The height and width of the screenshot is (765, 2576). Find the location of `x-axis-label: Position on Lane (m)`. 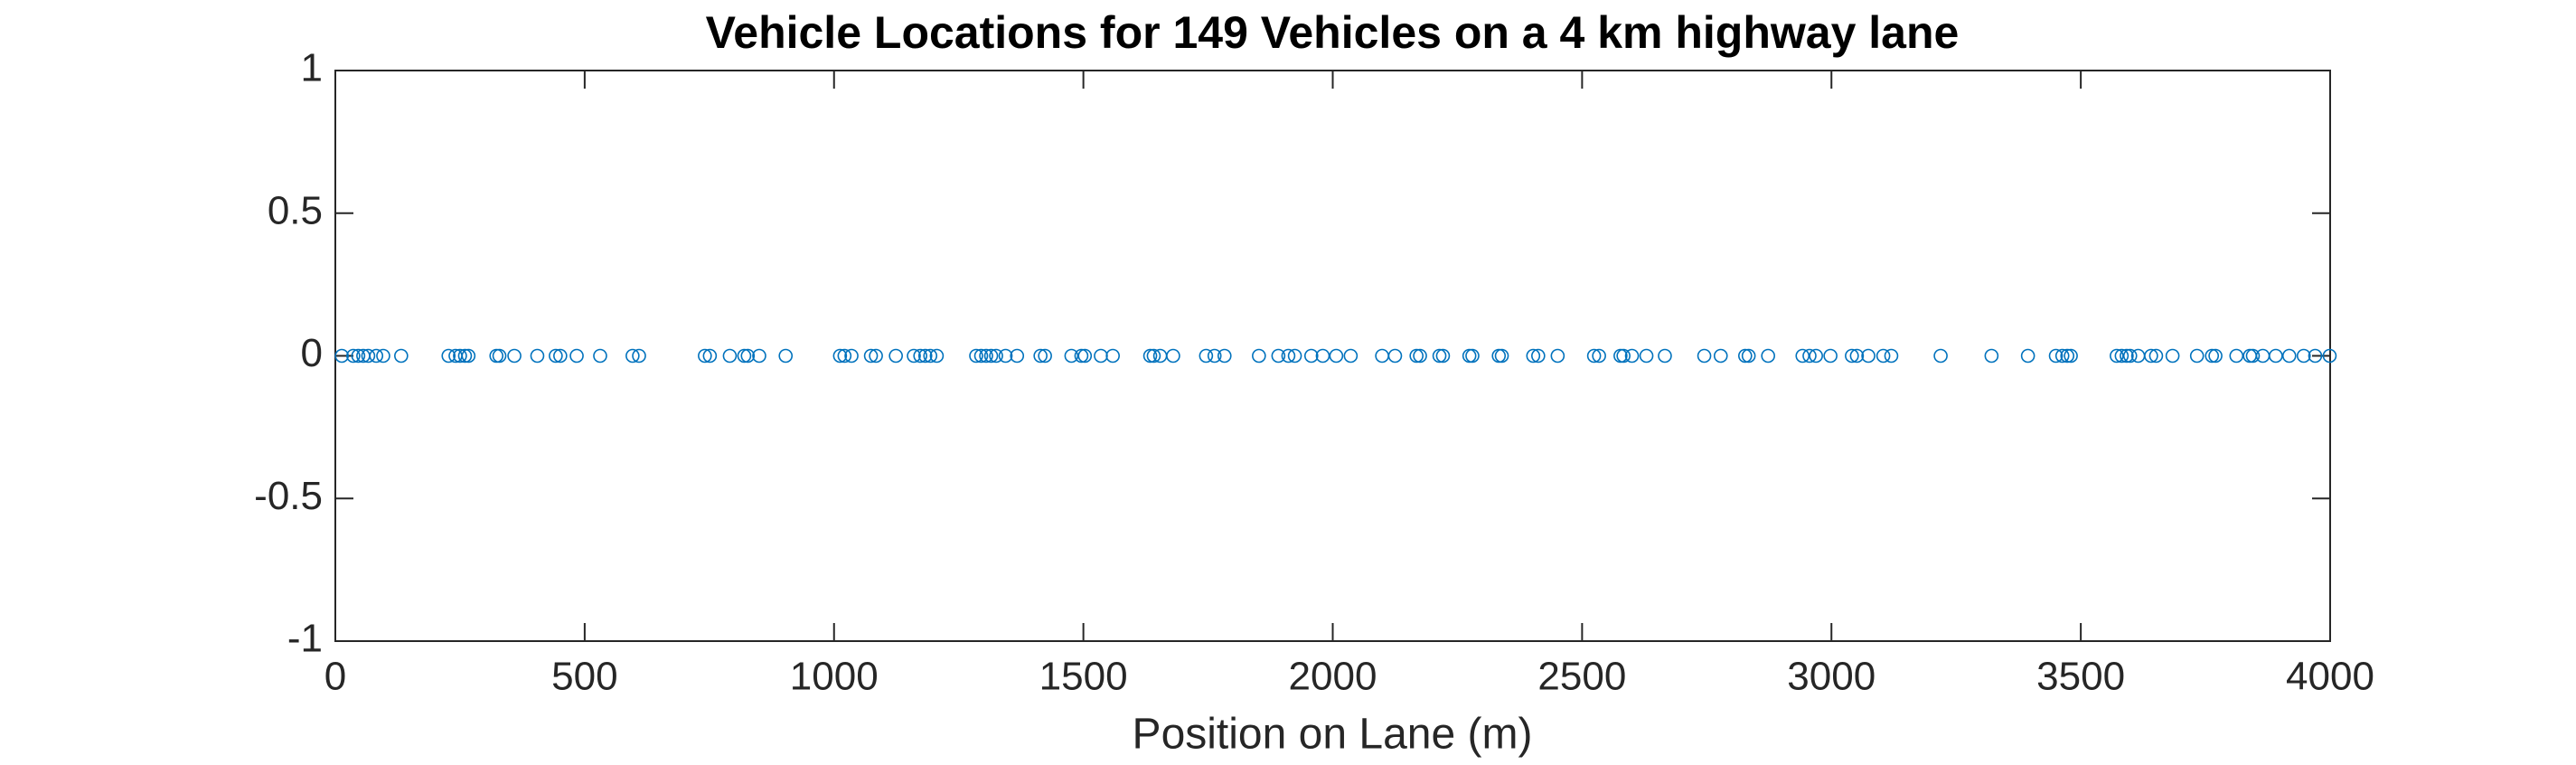

x-axis-label: Position on Lane (m) is located at coordinates (1333, 735).